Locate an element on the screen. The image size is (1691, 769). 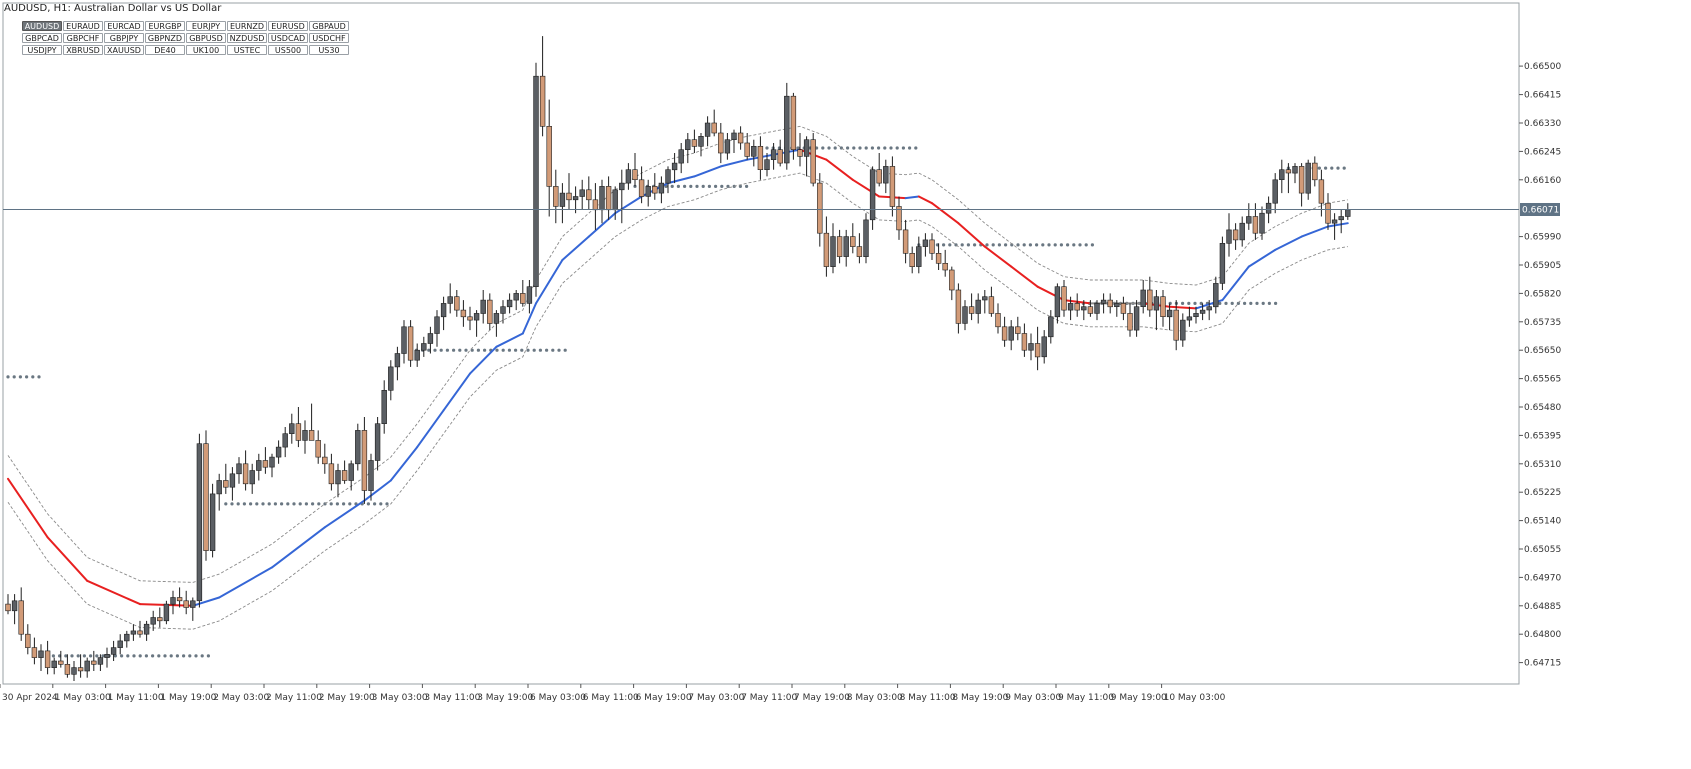
level-line is located at coordinates (23, 377).